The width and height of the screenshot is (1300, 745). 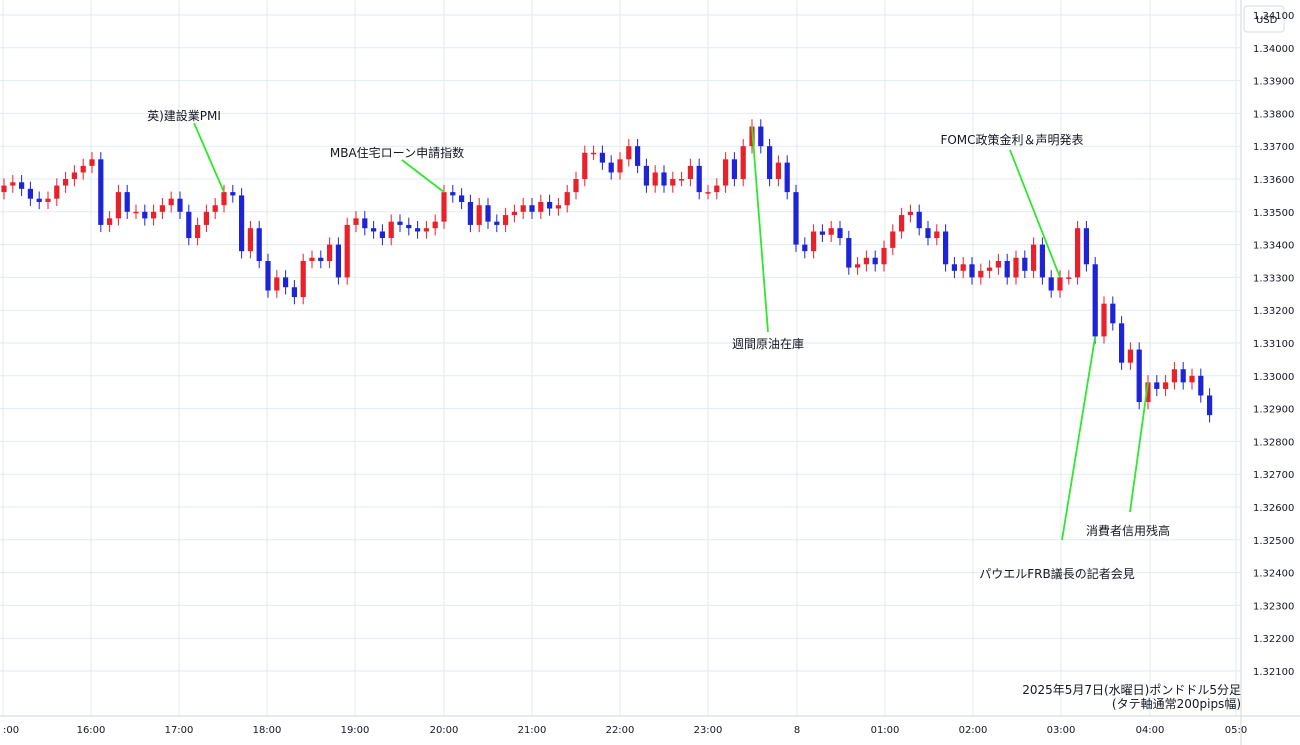 I want to click on price-tick-label: 1.33300, so click(x=1273, y=278).